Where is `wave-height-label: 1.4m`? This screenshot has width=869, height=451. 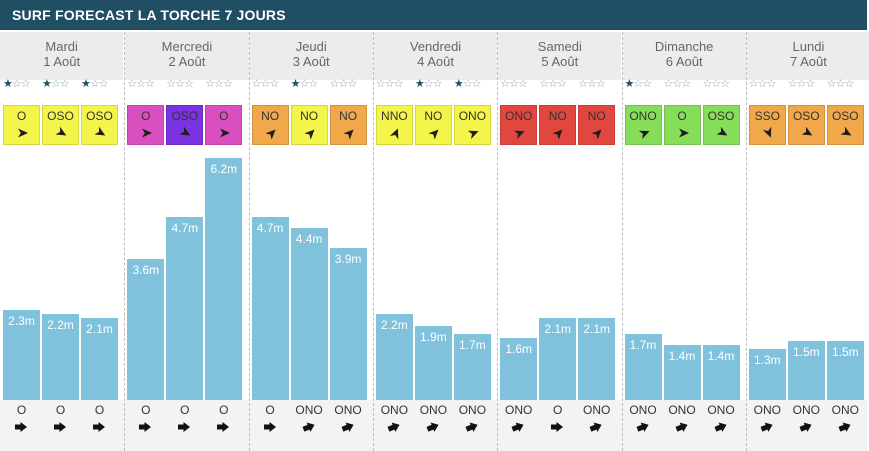 wave-height-label: 1.4m is located at coordinates (721, 356).